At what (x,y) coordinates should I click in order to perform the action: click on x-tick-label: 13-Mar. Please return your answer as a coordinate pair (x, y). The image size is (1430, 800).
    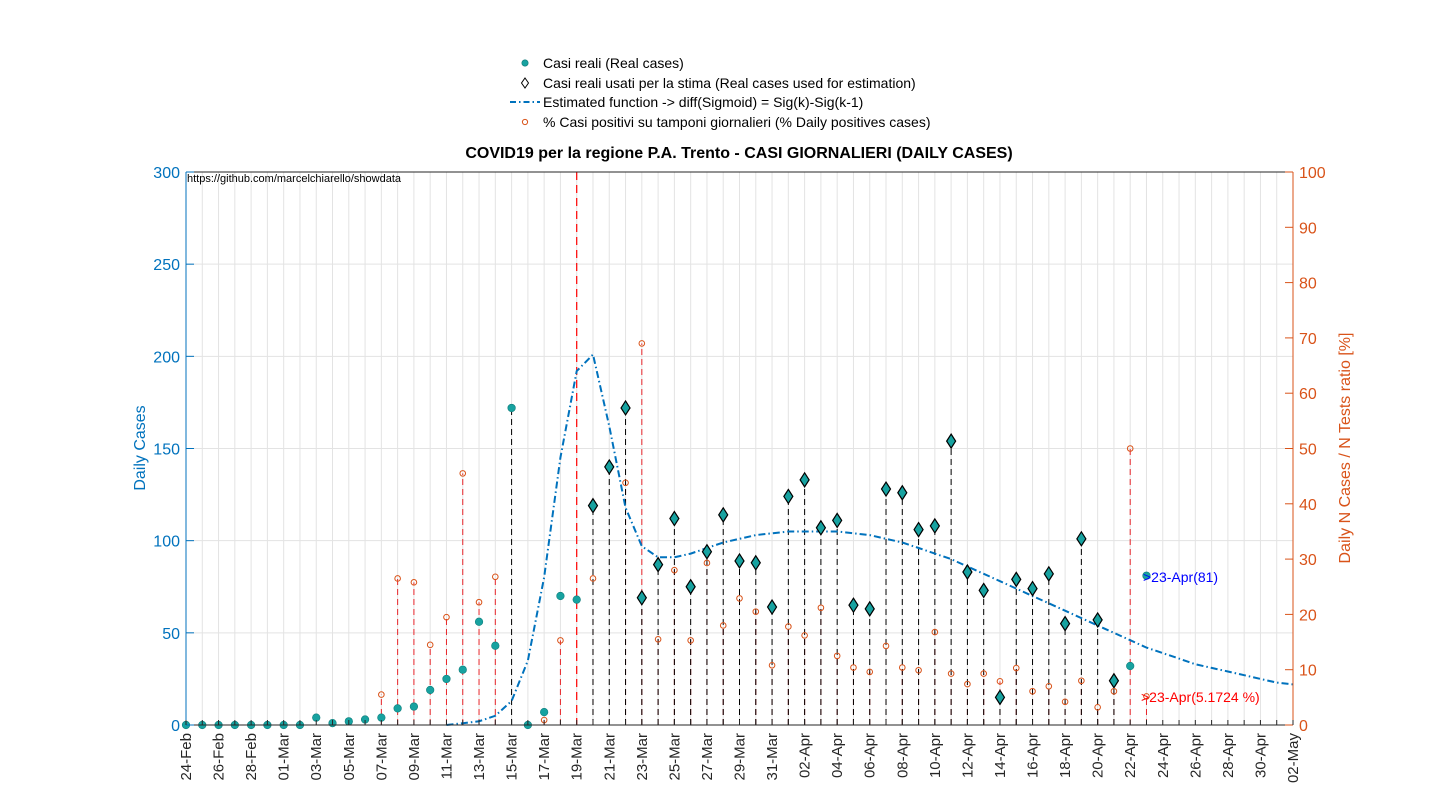
    Looking at the image, I should click on (479, 757).